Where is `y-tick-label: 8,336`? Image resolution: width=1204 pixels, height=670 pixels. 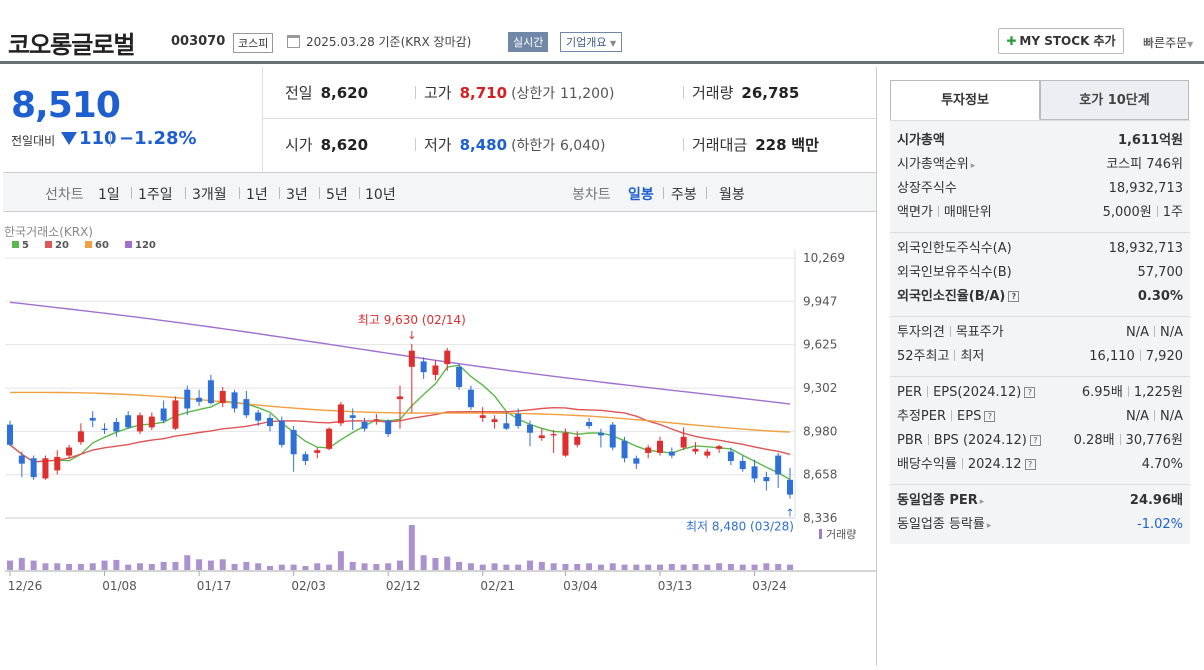 y-tick-label: 8,336 is located at coordinates (820, 518).